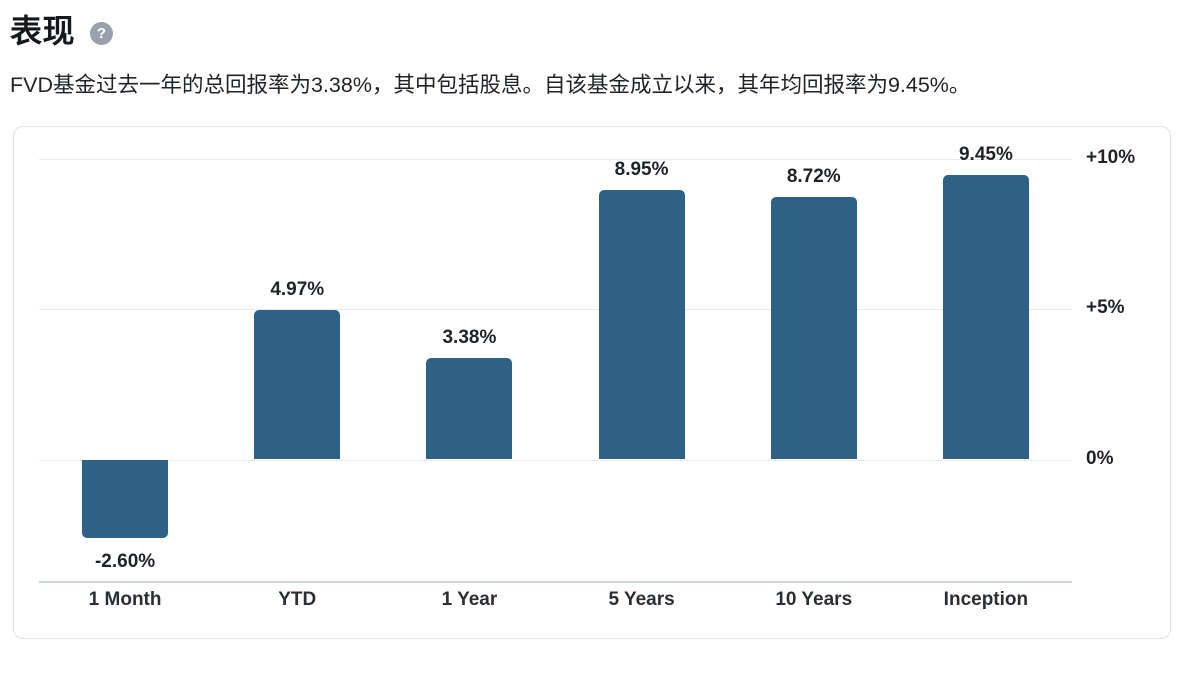 The image size is (1183, 697). What do you see at coordinates (555, 159) in the screenshot?
I see `gridline-10pct` at bounding box center [555, 159].